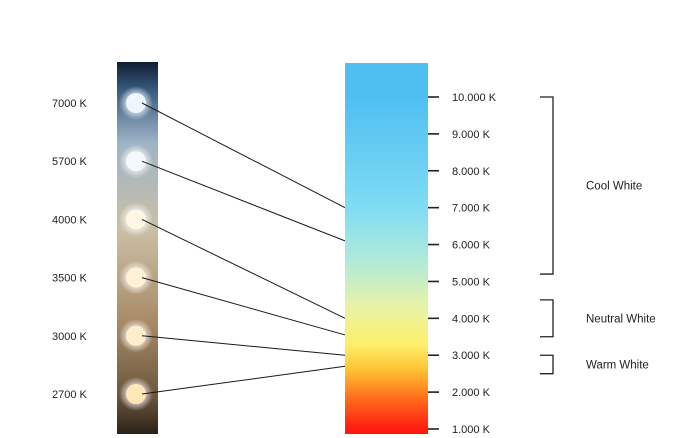 Image resolution: width=685 pixels, height=438 pixels. What do you see at coordinates (471, 246) in the screenshot?
I see `scale-tick-label: 6.000 K` at bounding box center [471, 246].